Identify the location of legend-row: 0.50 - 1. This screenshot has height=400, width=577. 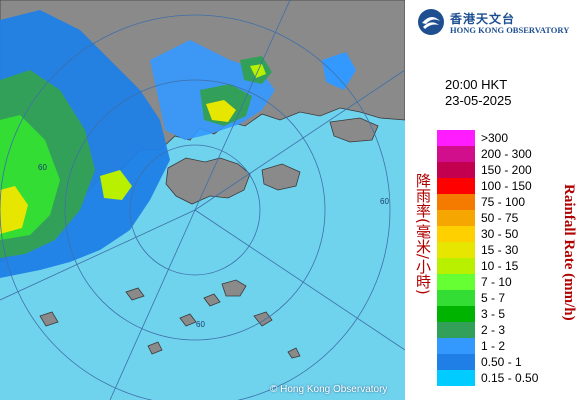
(507, 362).